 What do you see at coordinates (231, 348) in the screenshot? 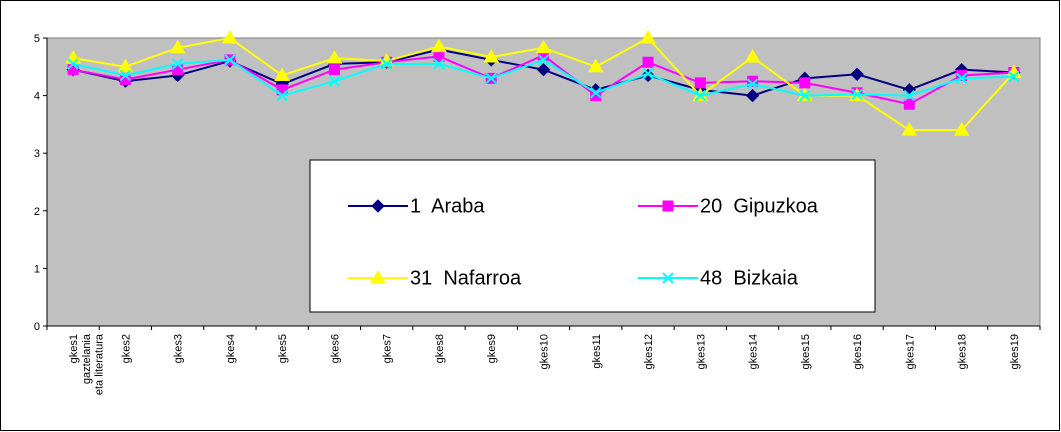
I see `x-tick-label: gkes4` at bounding box center [231, 348].